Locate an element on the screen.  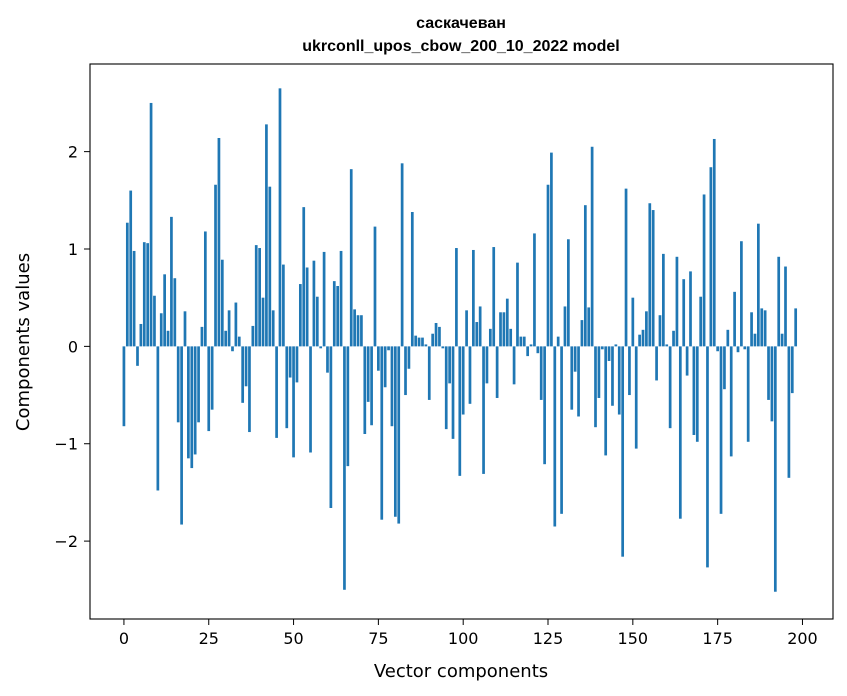
y-tick-label: −2 is located at coordinates (66, 541).